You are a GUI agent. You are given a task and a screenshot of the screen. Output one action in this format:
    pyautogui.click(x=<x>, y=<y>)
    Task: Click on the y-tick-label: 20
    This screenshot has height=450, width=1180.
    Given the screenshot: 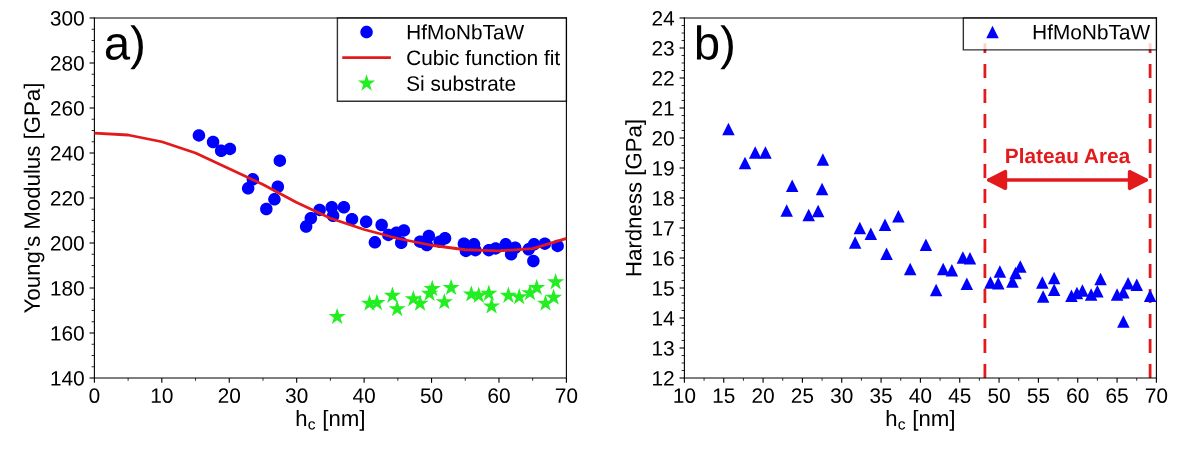 What is the action you would take?
    pyautogui.click(x=663, y=138)
    